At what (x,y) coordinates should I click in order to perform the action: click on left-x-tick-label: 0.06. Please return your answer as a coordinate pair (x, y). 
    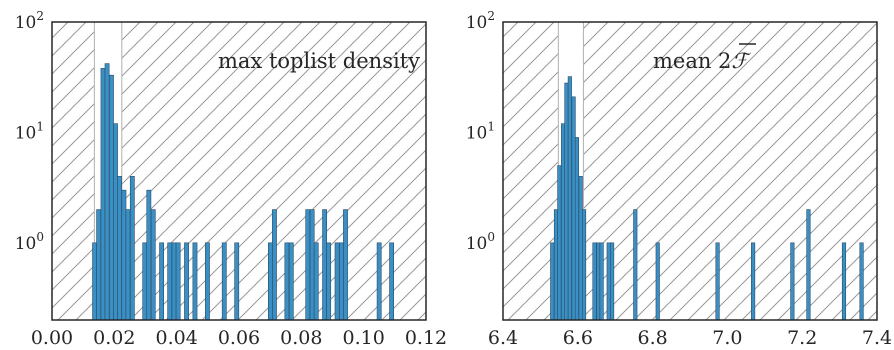
    Looking at the image, I should click on (239, 338).